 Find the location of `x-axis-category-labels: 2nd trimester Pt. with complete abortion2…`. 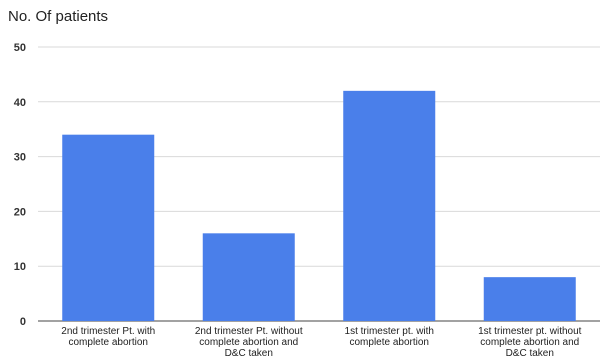

x-axis-category-labels: 2nd trimester Pt. with complete abortion2… is located at coordinates (321, 342).